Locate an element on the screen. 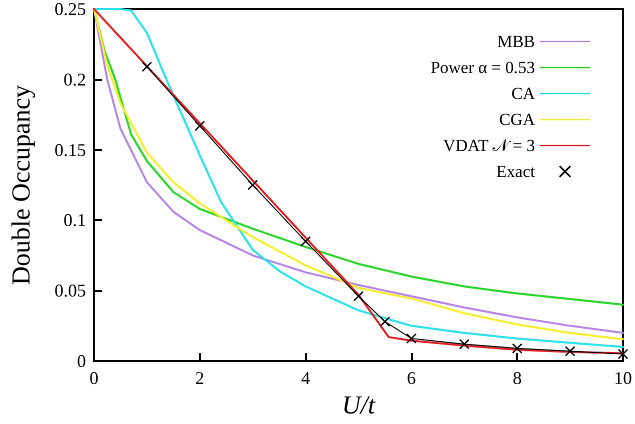 The width and height of the screenshot is (635, 424). y-tick-label: 0.1 is located at coordinates (75, 220).